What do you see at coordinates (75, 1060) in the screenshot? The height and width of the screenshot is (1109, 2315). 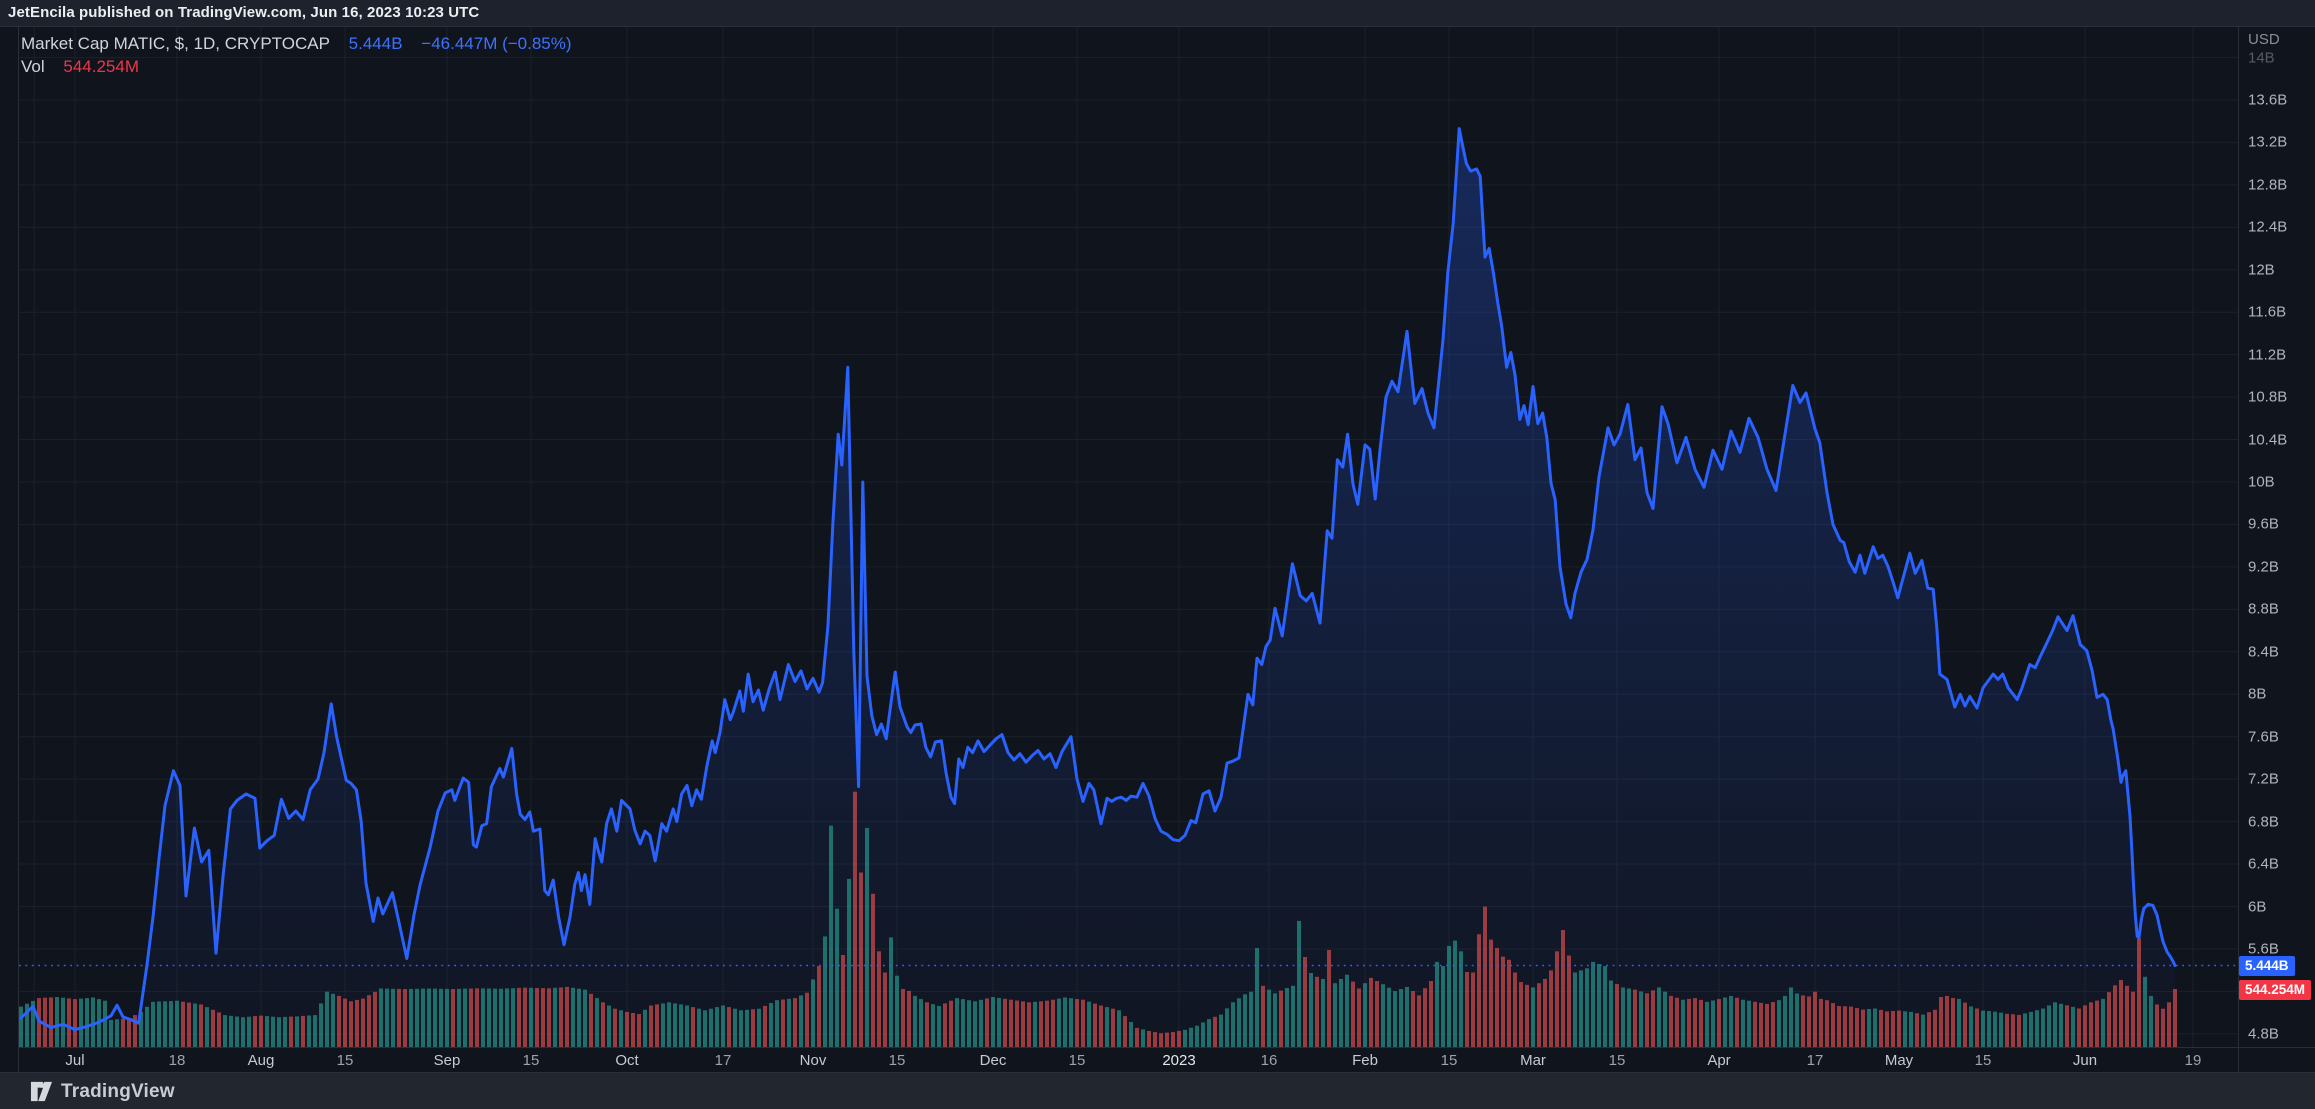 I see `x-axis-tick-label: Jul` at bounding box center [75, 1060].